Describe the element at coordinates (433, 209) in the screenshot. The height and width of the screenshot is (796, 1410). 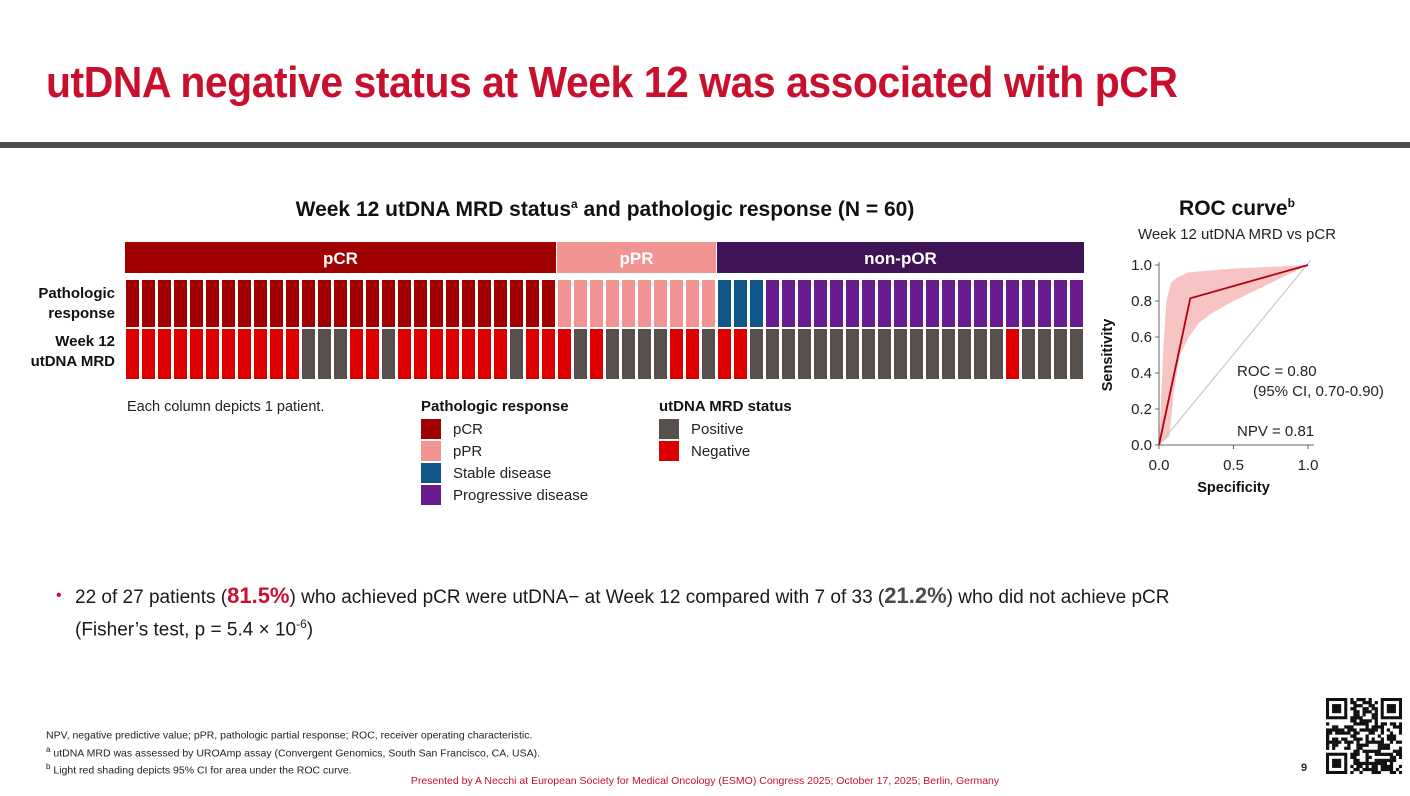
I see `heatmap-title-text: Week 12 utDNA MRD status` at that location.